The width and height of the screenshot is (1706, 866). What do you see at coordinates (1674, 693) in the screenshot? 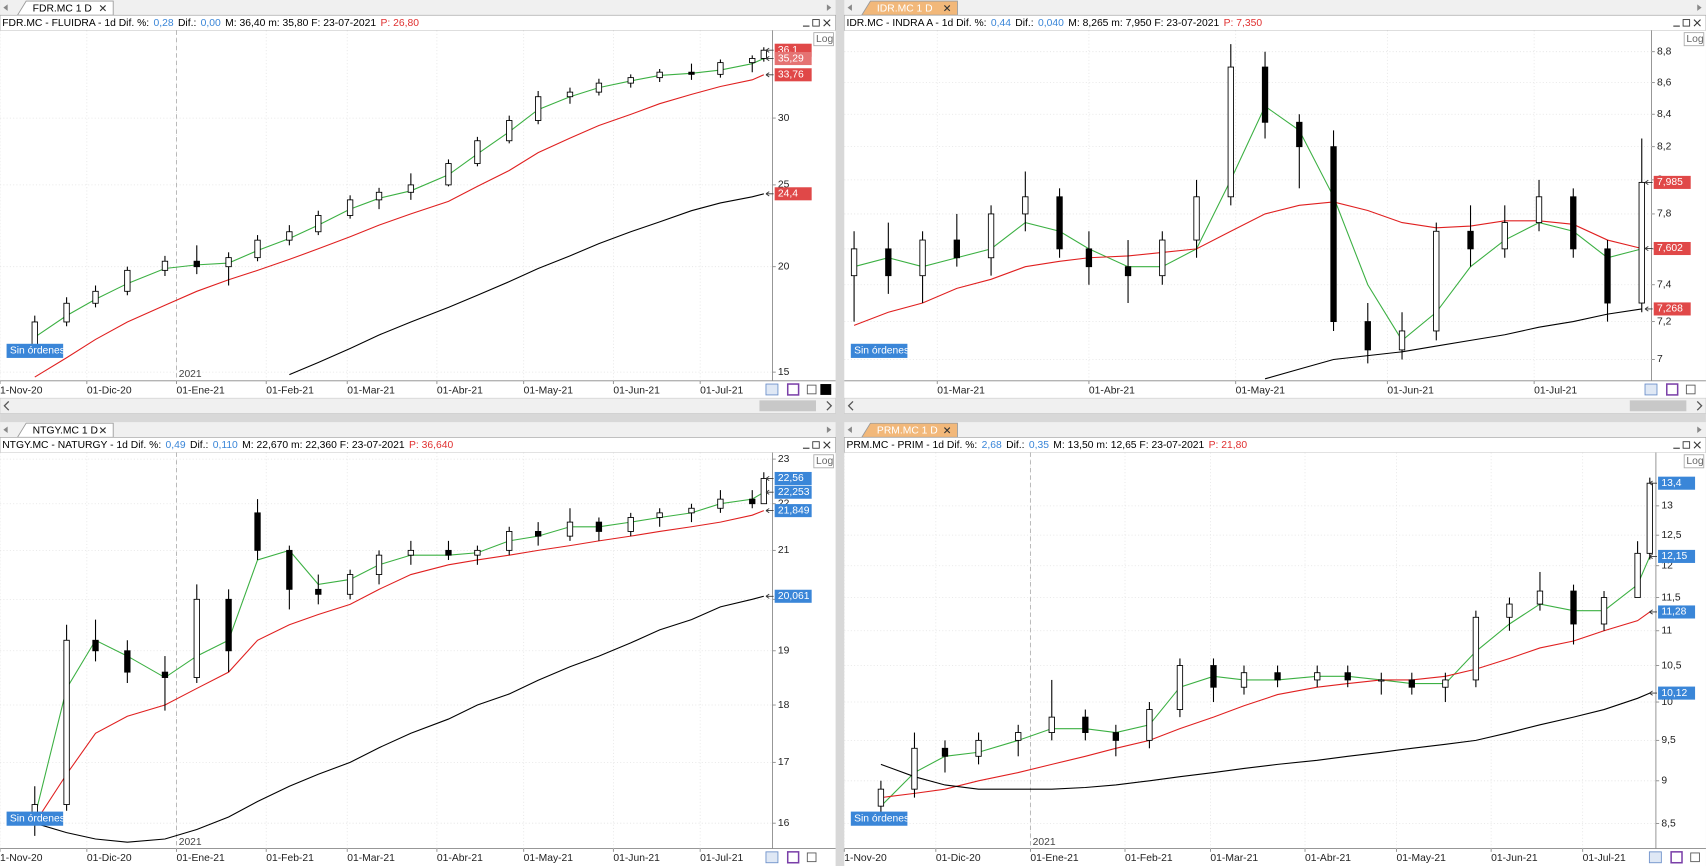
I see `price-tag-label: 10,12` at bounding box center [1674, 693].